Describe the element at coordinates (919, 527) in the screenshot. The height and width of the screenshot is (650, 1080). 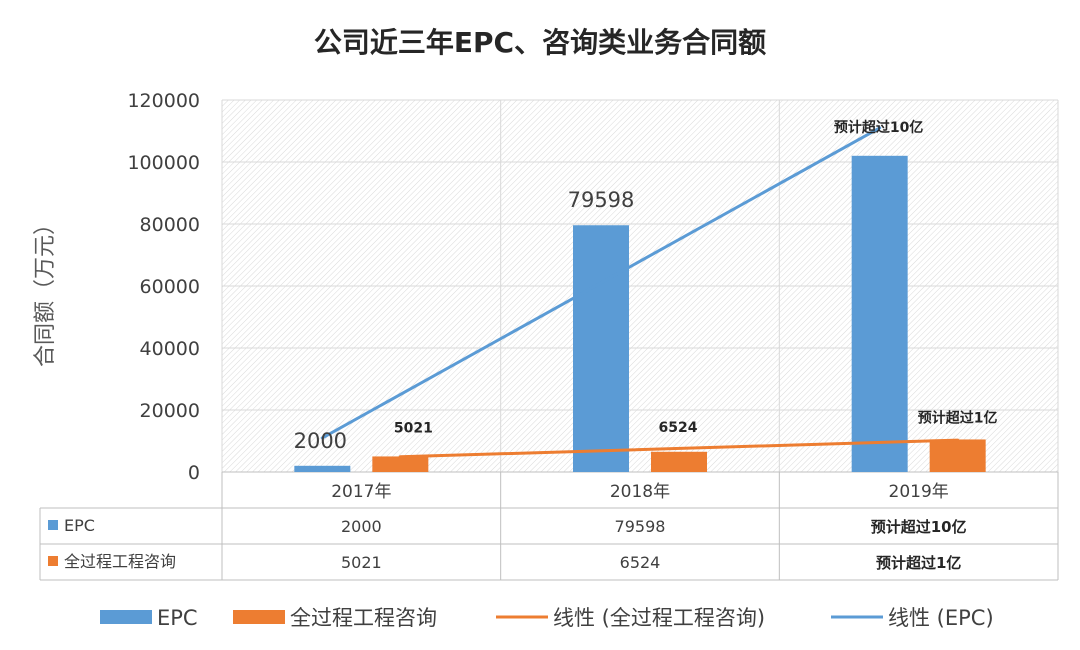
I see `table-cell: 预计超过10亿` at that location.